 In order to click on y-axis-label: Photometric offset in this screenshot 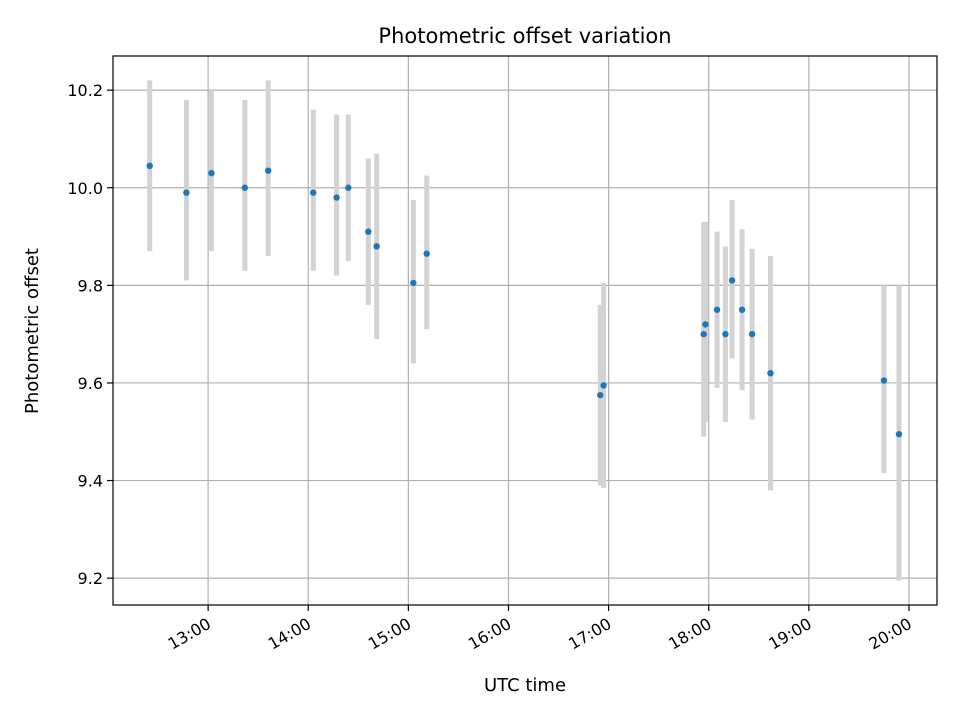, I will do `click(32, 331)`.